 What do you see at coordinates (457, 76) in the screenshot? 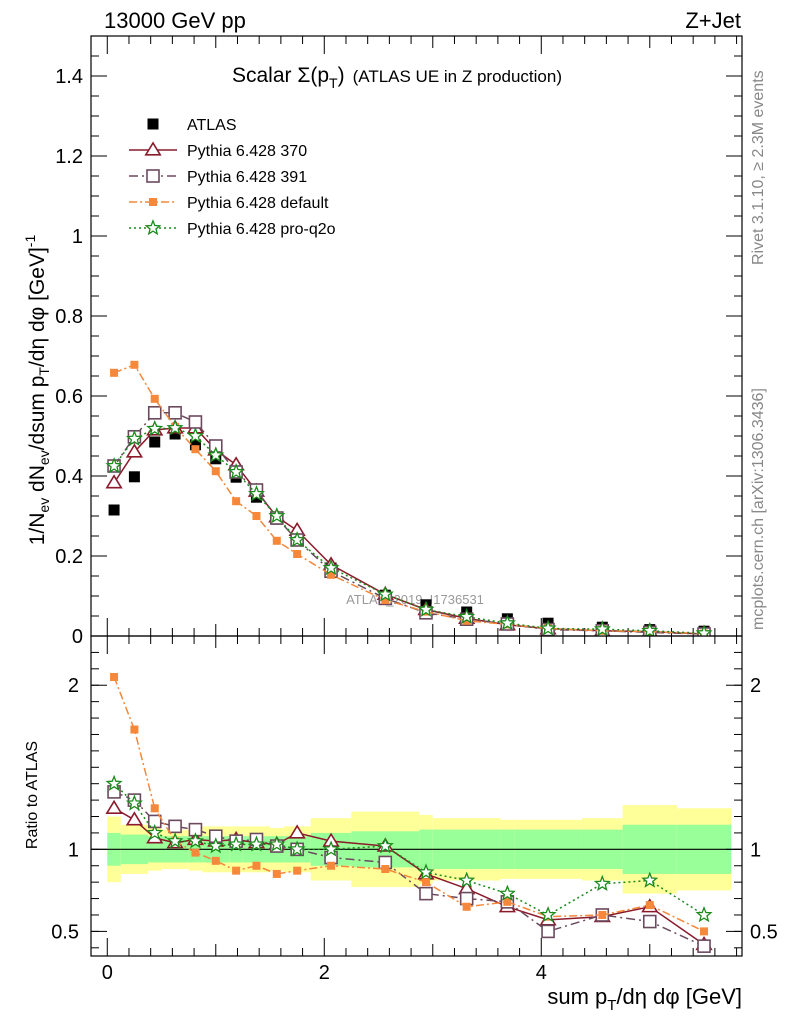
I see `plot-title-paren: (ATLAS UE in Z production)` at bounding box center [457, 76].